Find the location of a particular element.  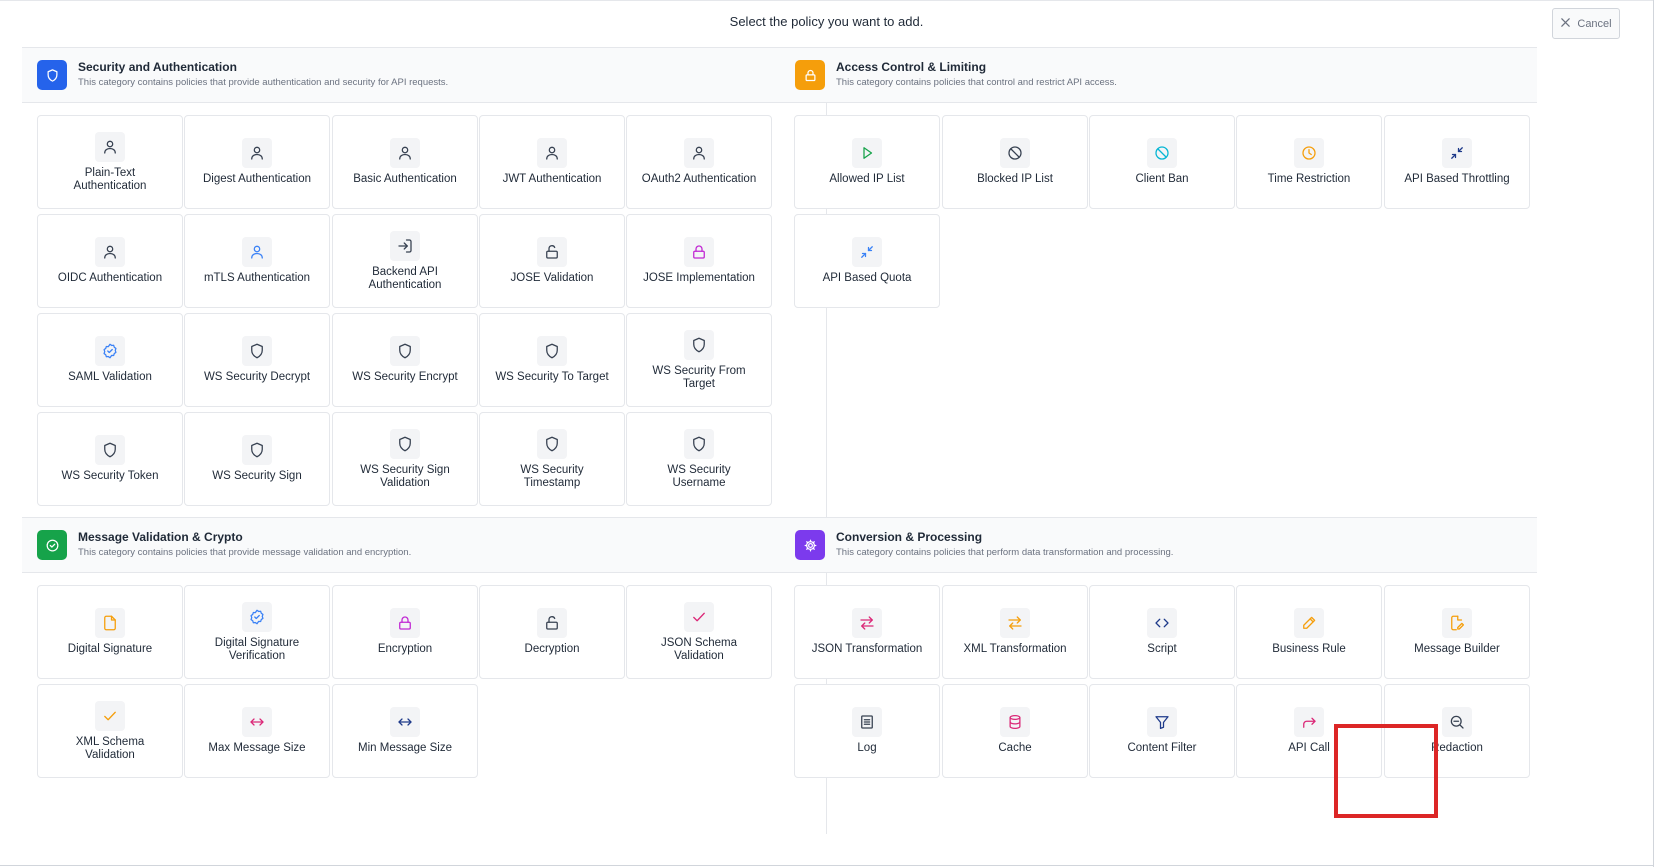

policy-card-max-message-size: Max Message Size is located at coordinates (257, 731).